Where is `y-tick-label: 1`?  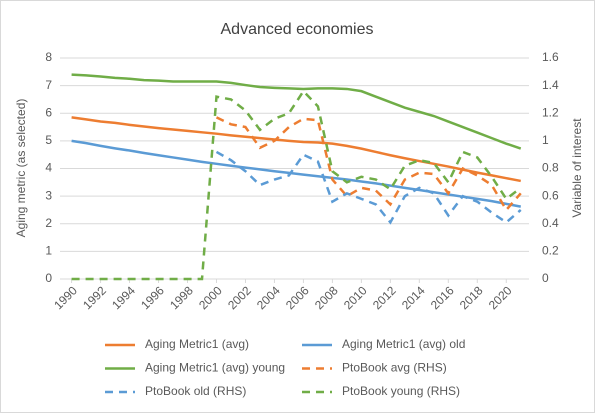
y-tick-label: 1 is located at coordinates (48, 251).